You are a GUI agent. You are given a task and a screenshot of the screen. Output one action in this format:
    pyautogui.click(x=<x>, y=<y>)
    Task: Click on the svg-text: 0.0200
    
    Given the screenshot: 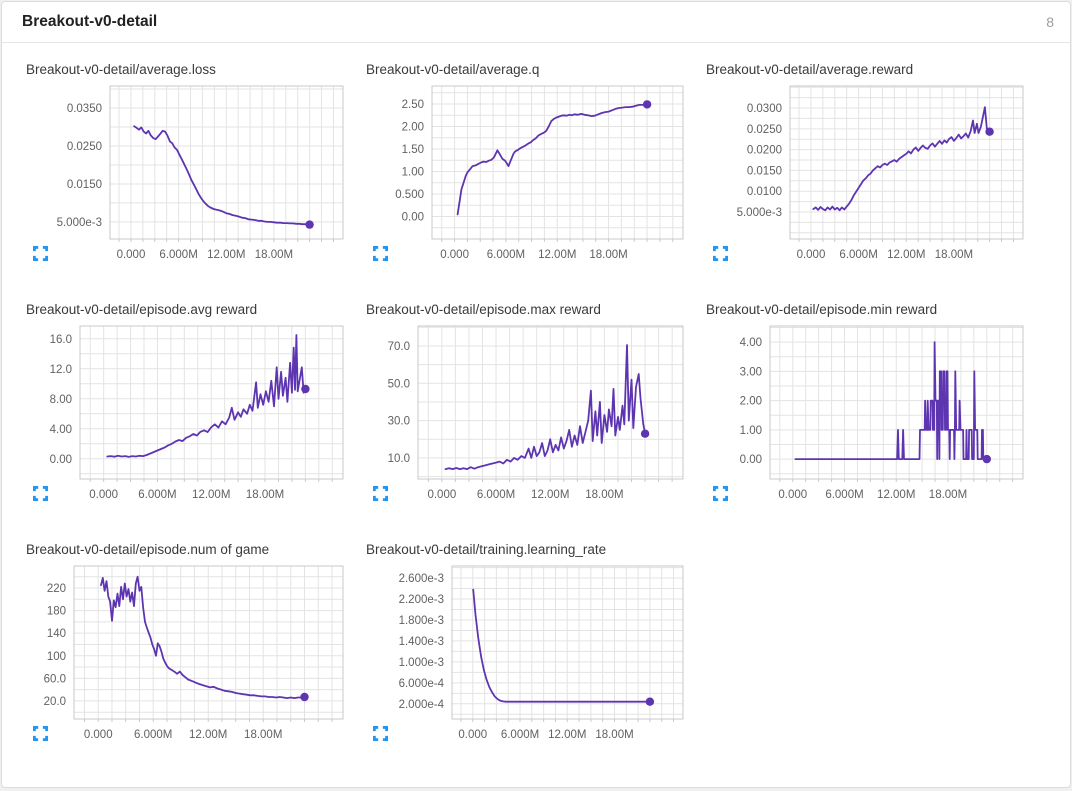 What is the action you would take?
    pyautogui.click(x=764, y=151)
    